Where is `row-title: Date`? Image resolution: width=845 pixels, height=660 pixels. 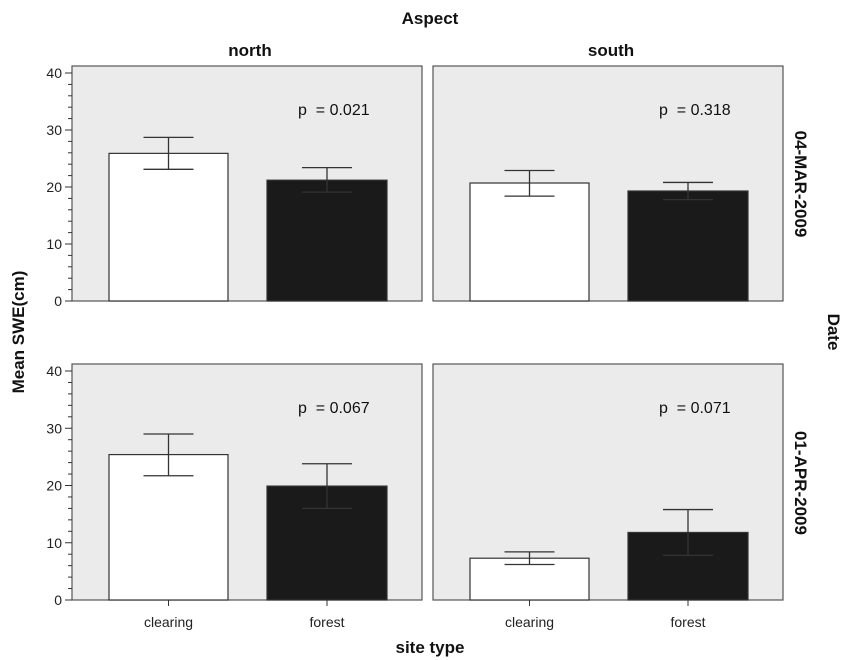 row-title: Date is located at coordinates (833, 332).